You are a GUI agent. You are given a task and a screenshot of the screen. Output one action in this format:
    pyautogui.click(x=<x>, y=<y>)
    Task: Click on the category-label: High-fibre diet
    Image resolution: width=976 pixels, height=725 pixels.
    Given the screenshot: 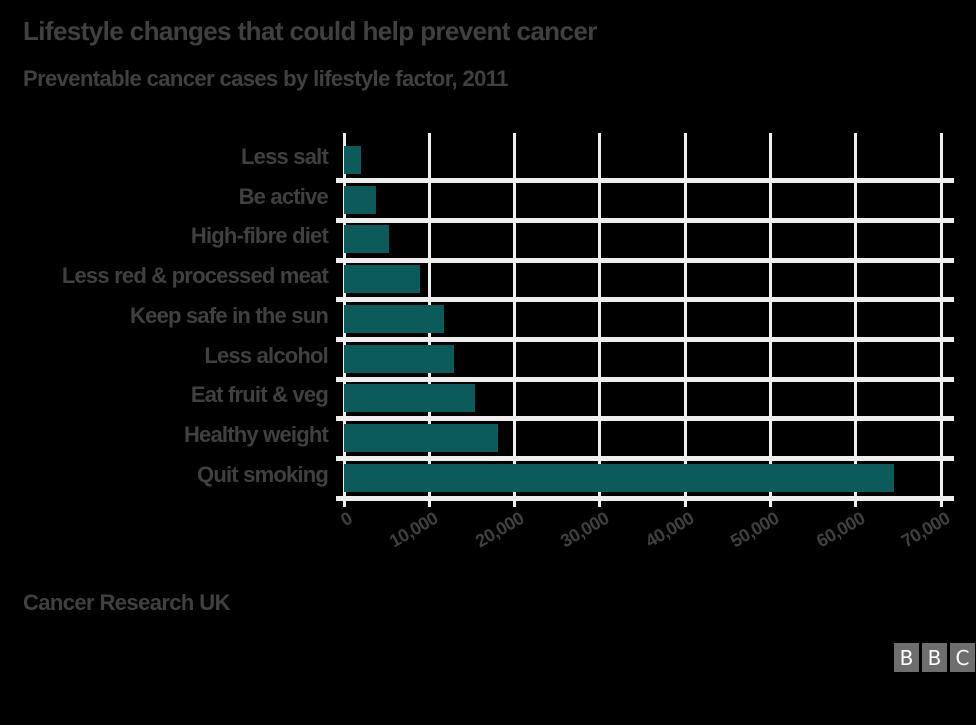 What is the action you would take?
    pyautogui.click(x=259, y=236)
    